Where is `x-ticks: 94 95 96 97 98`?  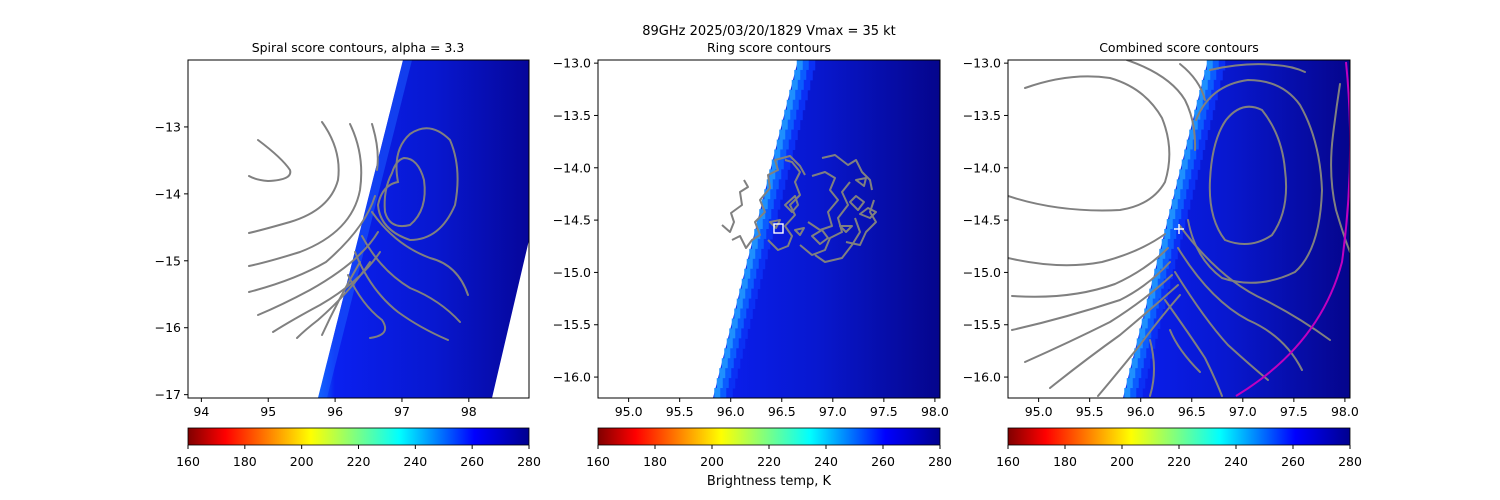 x-ticks: 94 95 96 97 98 is located at coordinates (335, 408).